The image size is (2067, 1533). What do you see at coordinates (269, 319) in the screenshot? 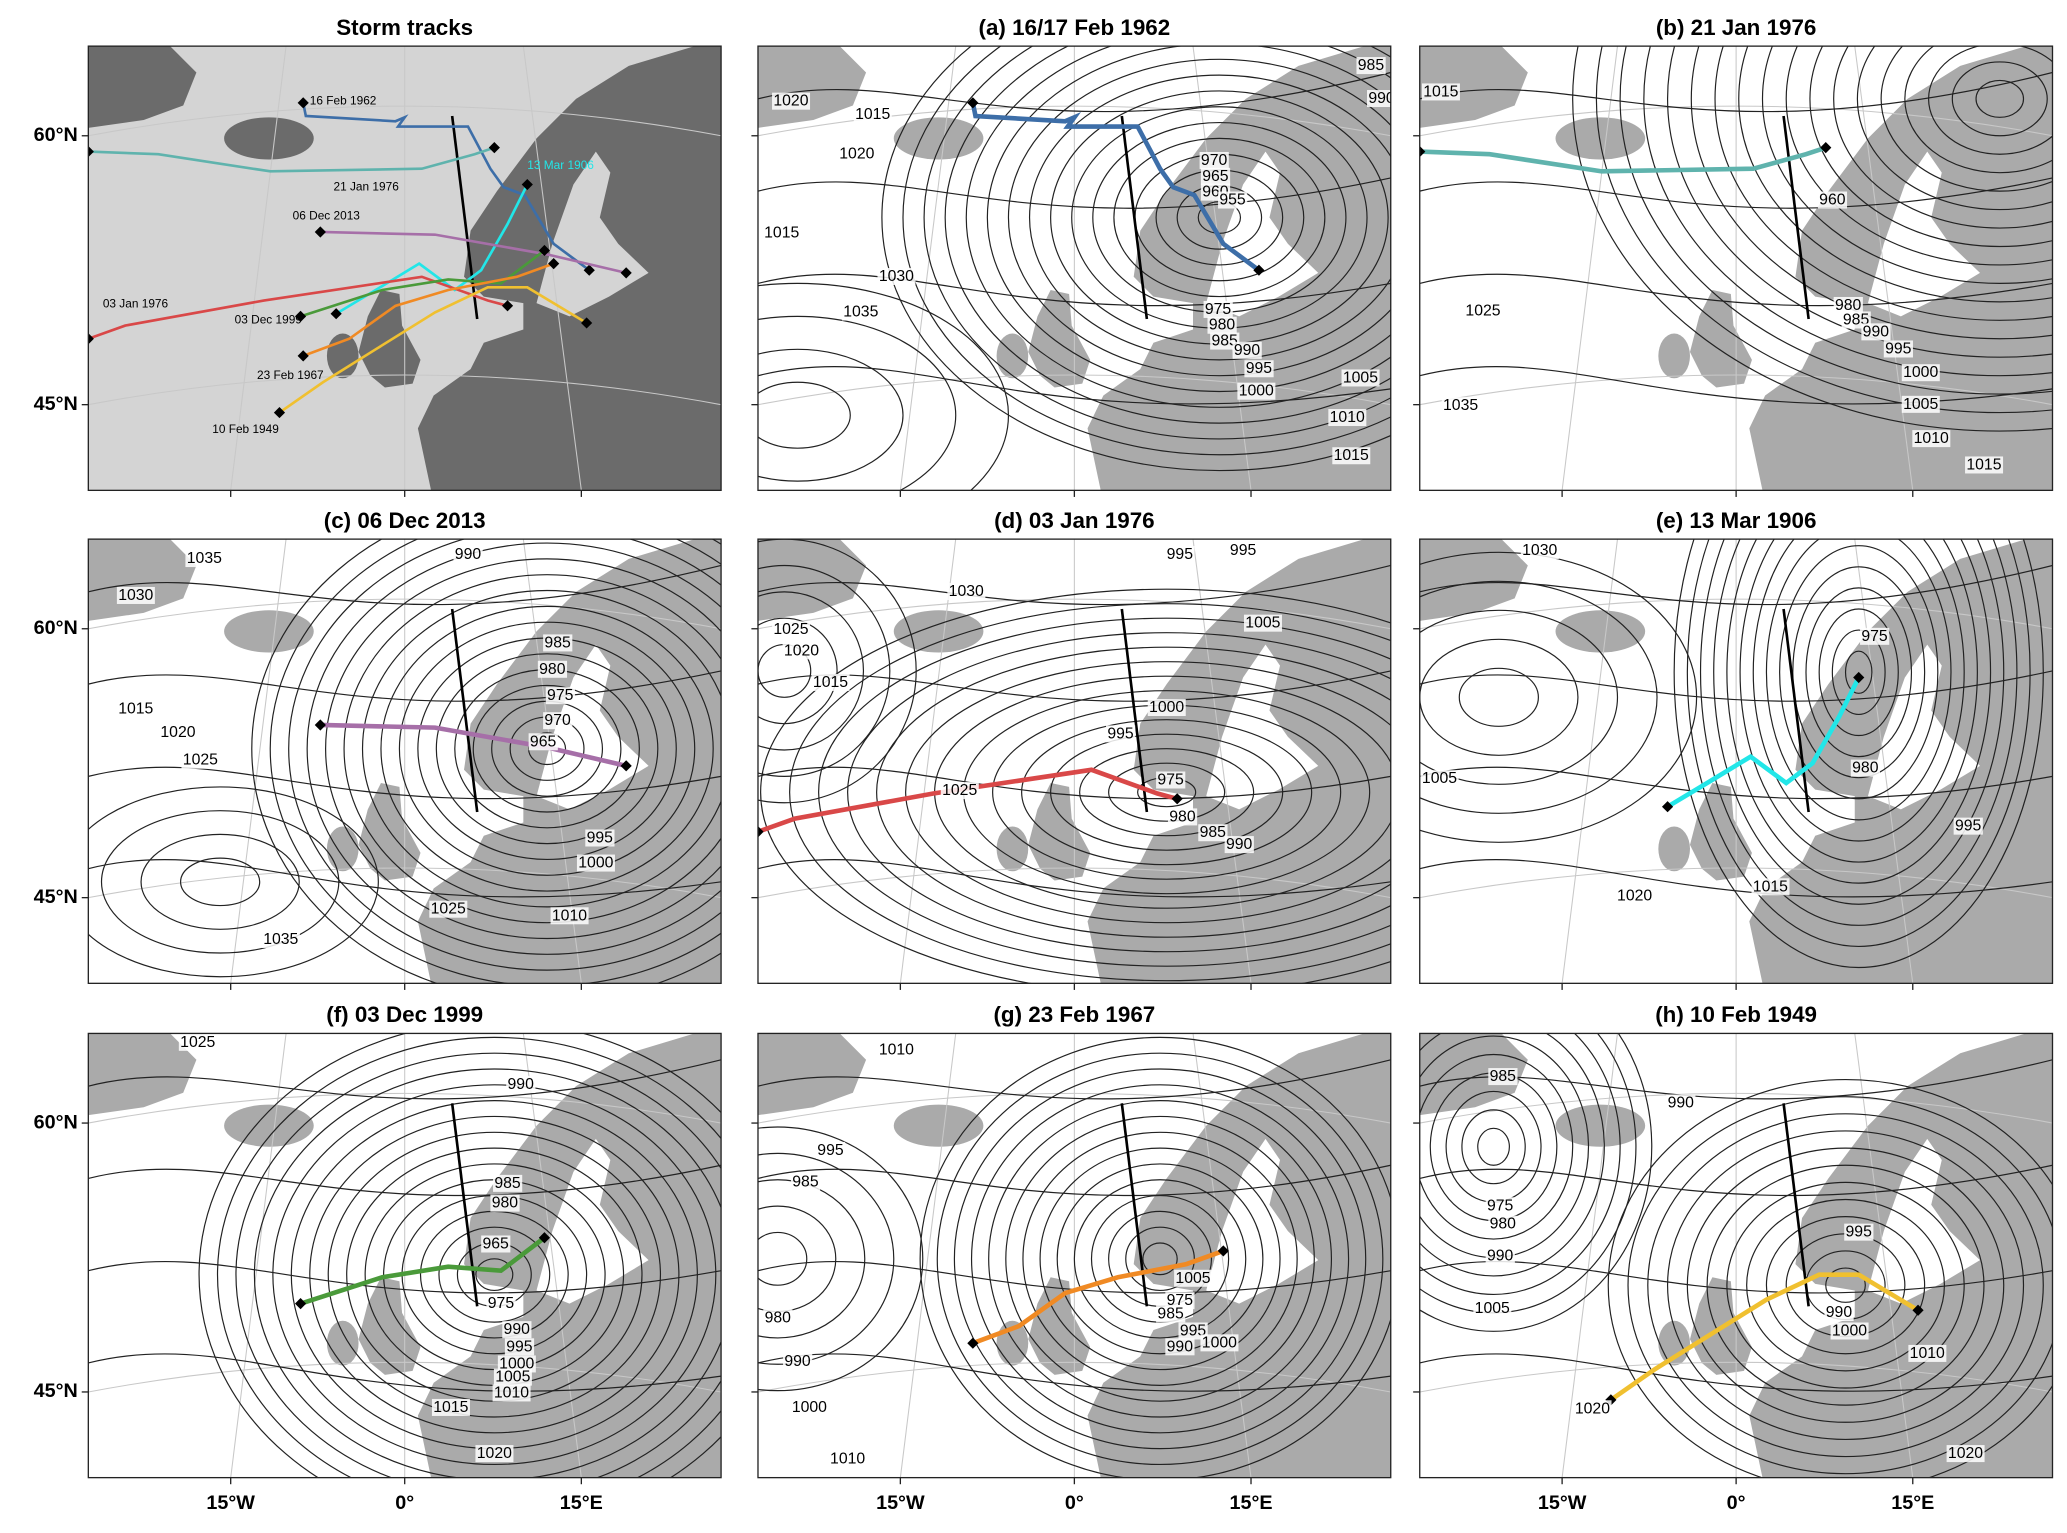
I see `track-label: 03 Dec 1999` at bounding box center [269, 319].